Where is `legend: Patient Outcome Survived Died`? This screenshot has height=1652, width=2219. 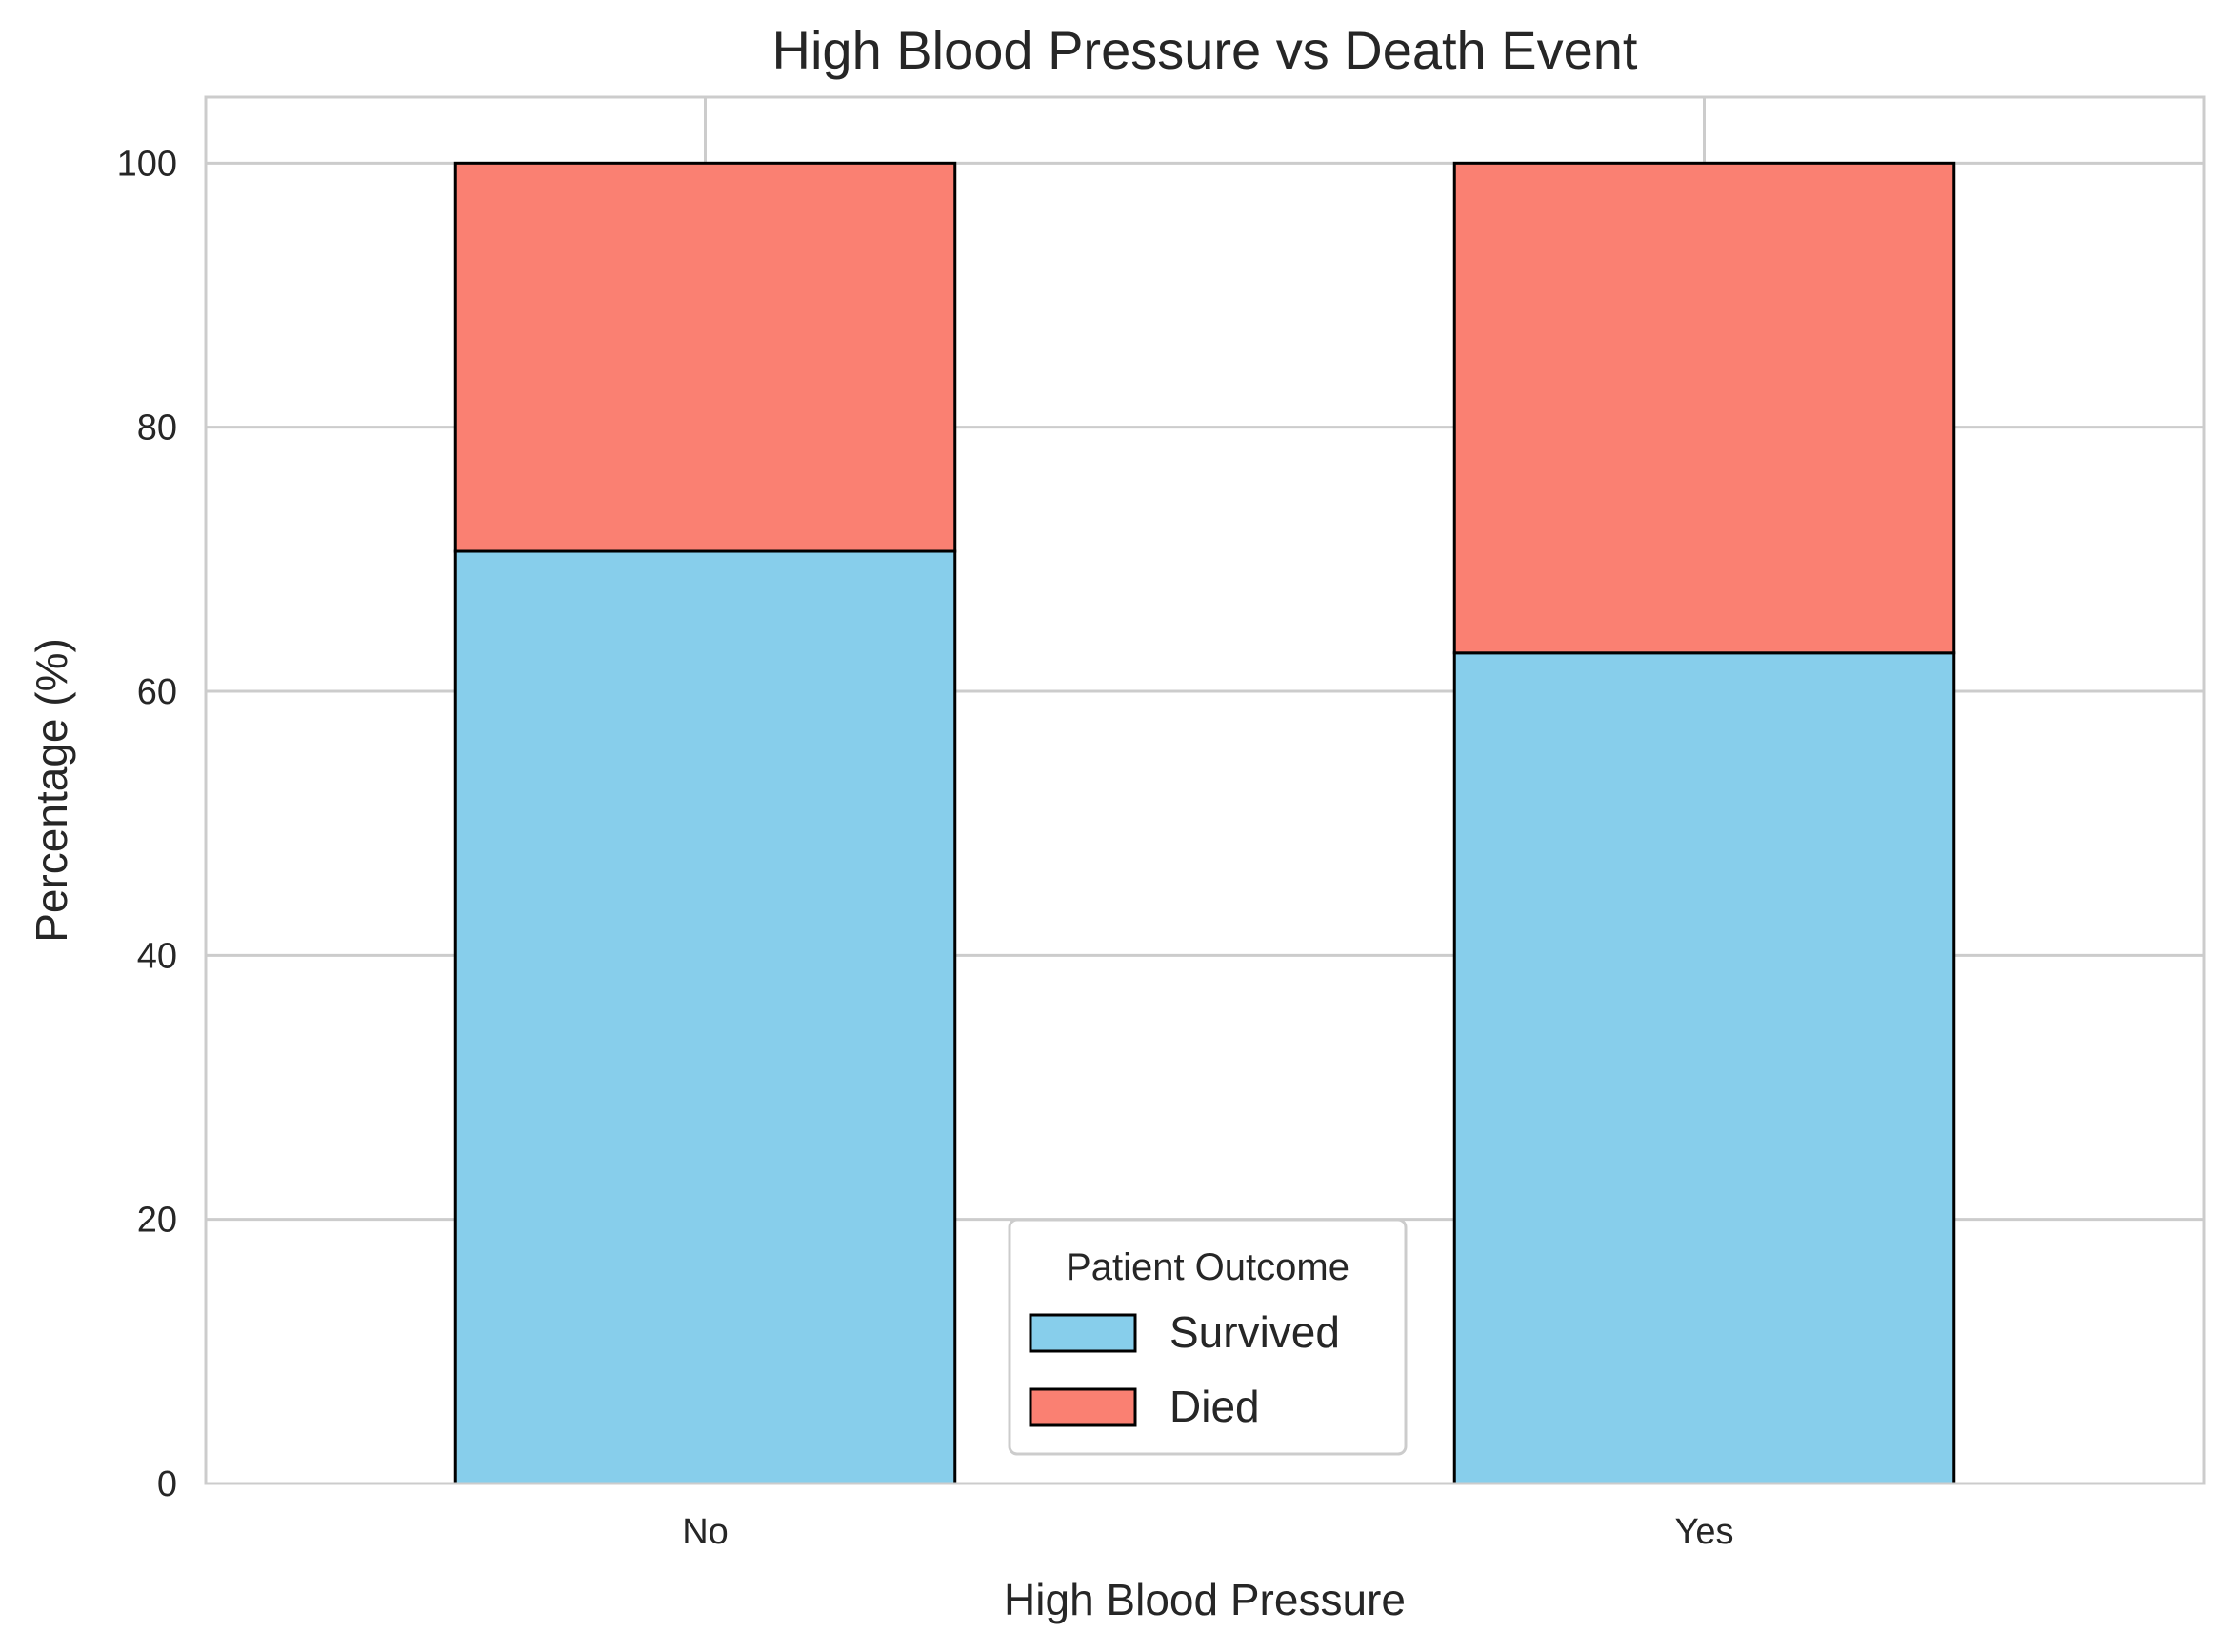
legend: Patient Outcome Survived Died is located at coordinates (1208, 1337).